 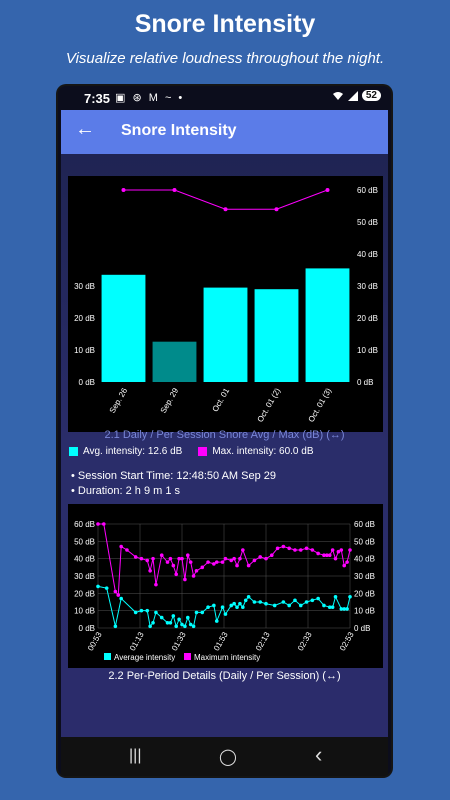 What do you see at coordinates (224, 98) in the screenshot?
I see `status-bar: 7:35 ▣ ⊛ M ~ • 52` at bounding box center [224, 98].